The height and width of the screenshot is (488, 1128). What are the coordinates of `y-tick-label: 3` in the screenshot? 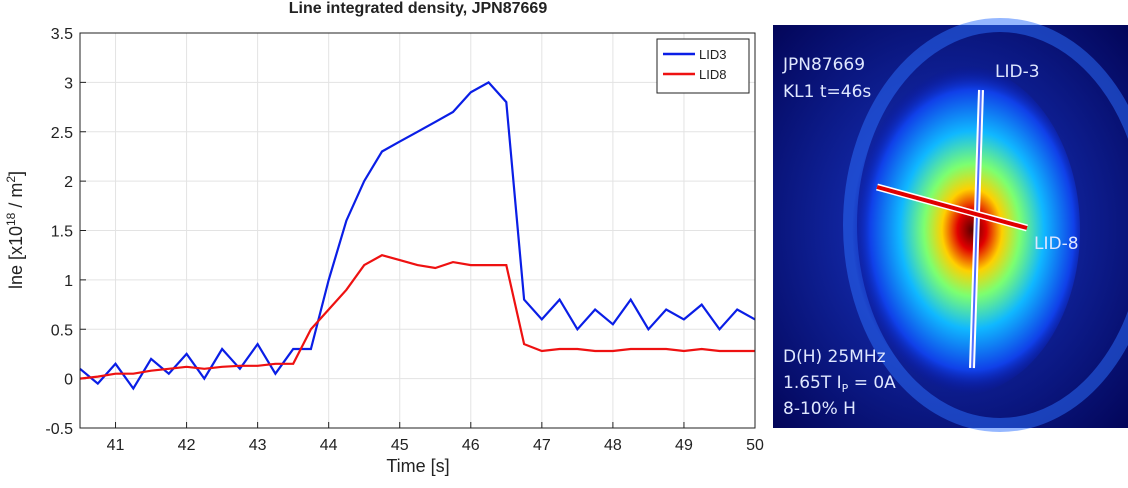 It's located at (68, 83).